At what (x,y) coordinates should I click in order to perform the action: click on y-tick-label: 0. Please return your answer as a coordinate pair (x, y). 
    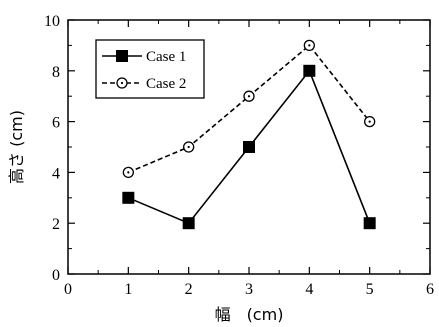
    Looking at the image, I should click on (56, 275).